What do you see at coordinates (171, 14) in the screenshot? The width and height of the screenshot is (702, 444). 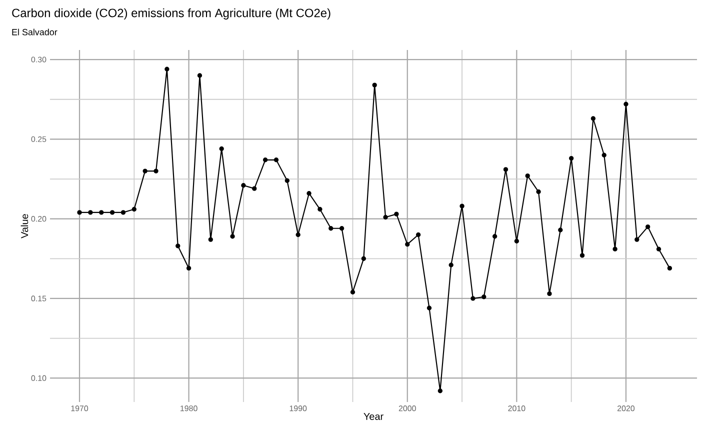 I see `chart-title: Carbon dioxide (CO2) emissions from Agriculture (Mt CO2e)` at bounding box center [171, 14].